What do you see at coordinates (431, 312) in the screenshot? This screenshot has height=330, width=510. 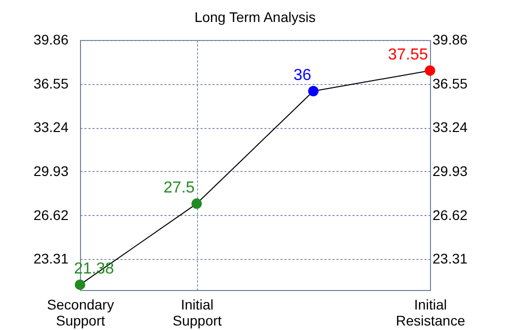 I see `x-tick-label: Initial Resistance` at bounding box center [431, 312].